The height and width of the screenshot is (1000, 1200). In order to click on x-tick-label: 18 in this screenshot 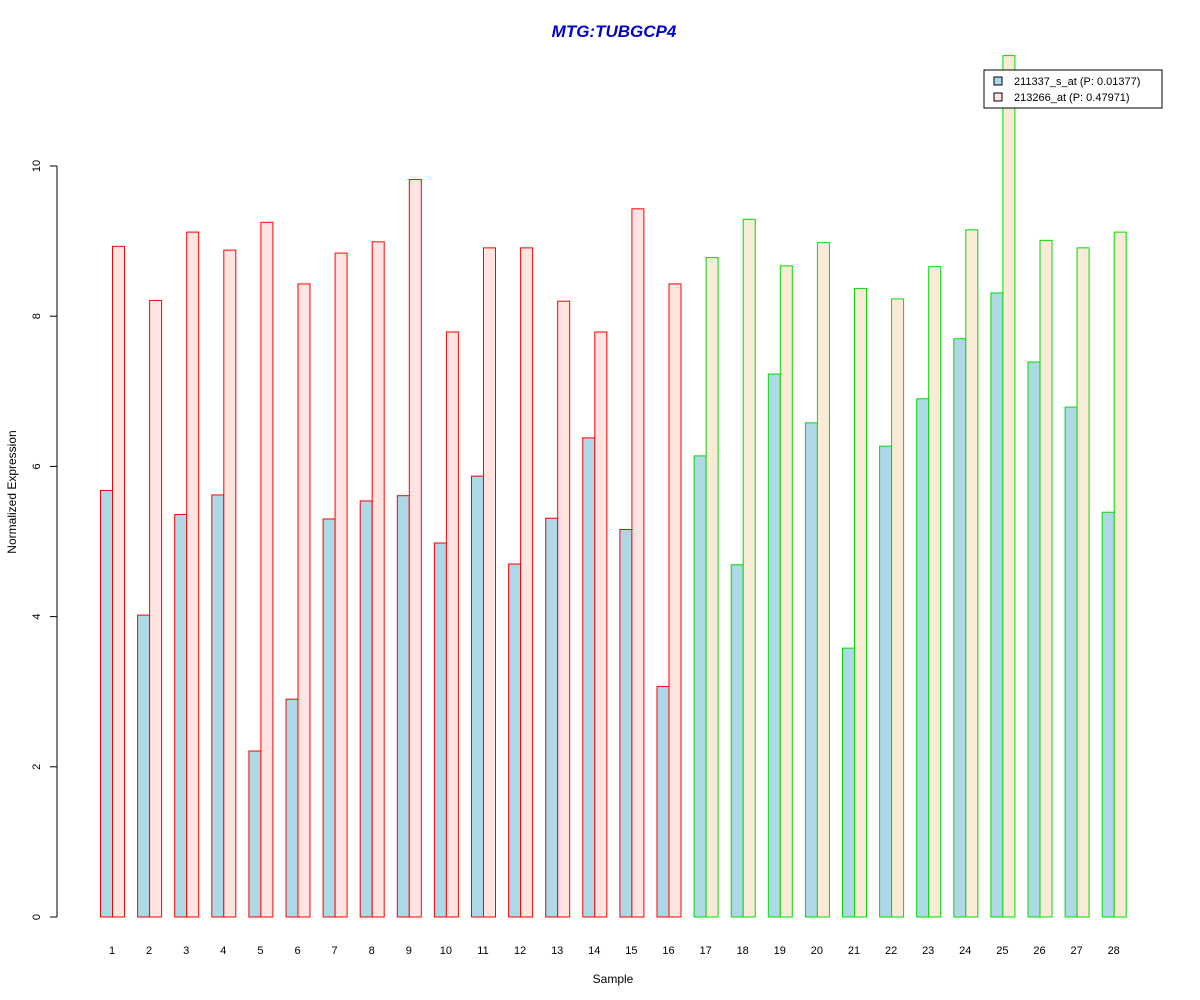, I will do `click(743, 951)`.